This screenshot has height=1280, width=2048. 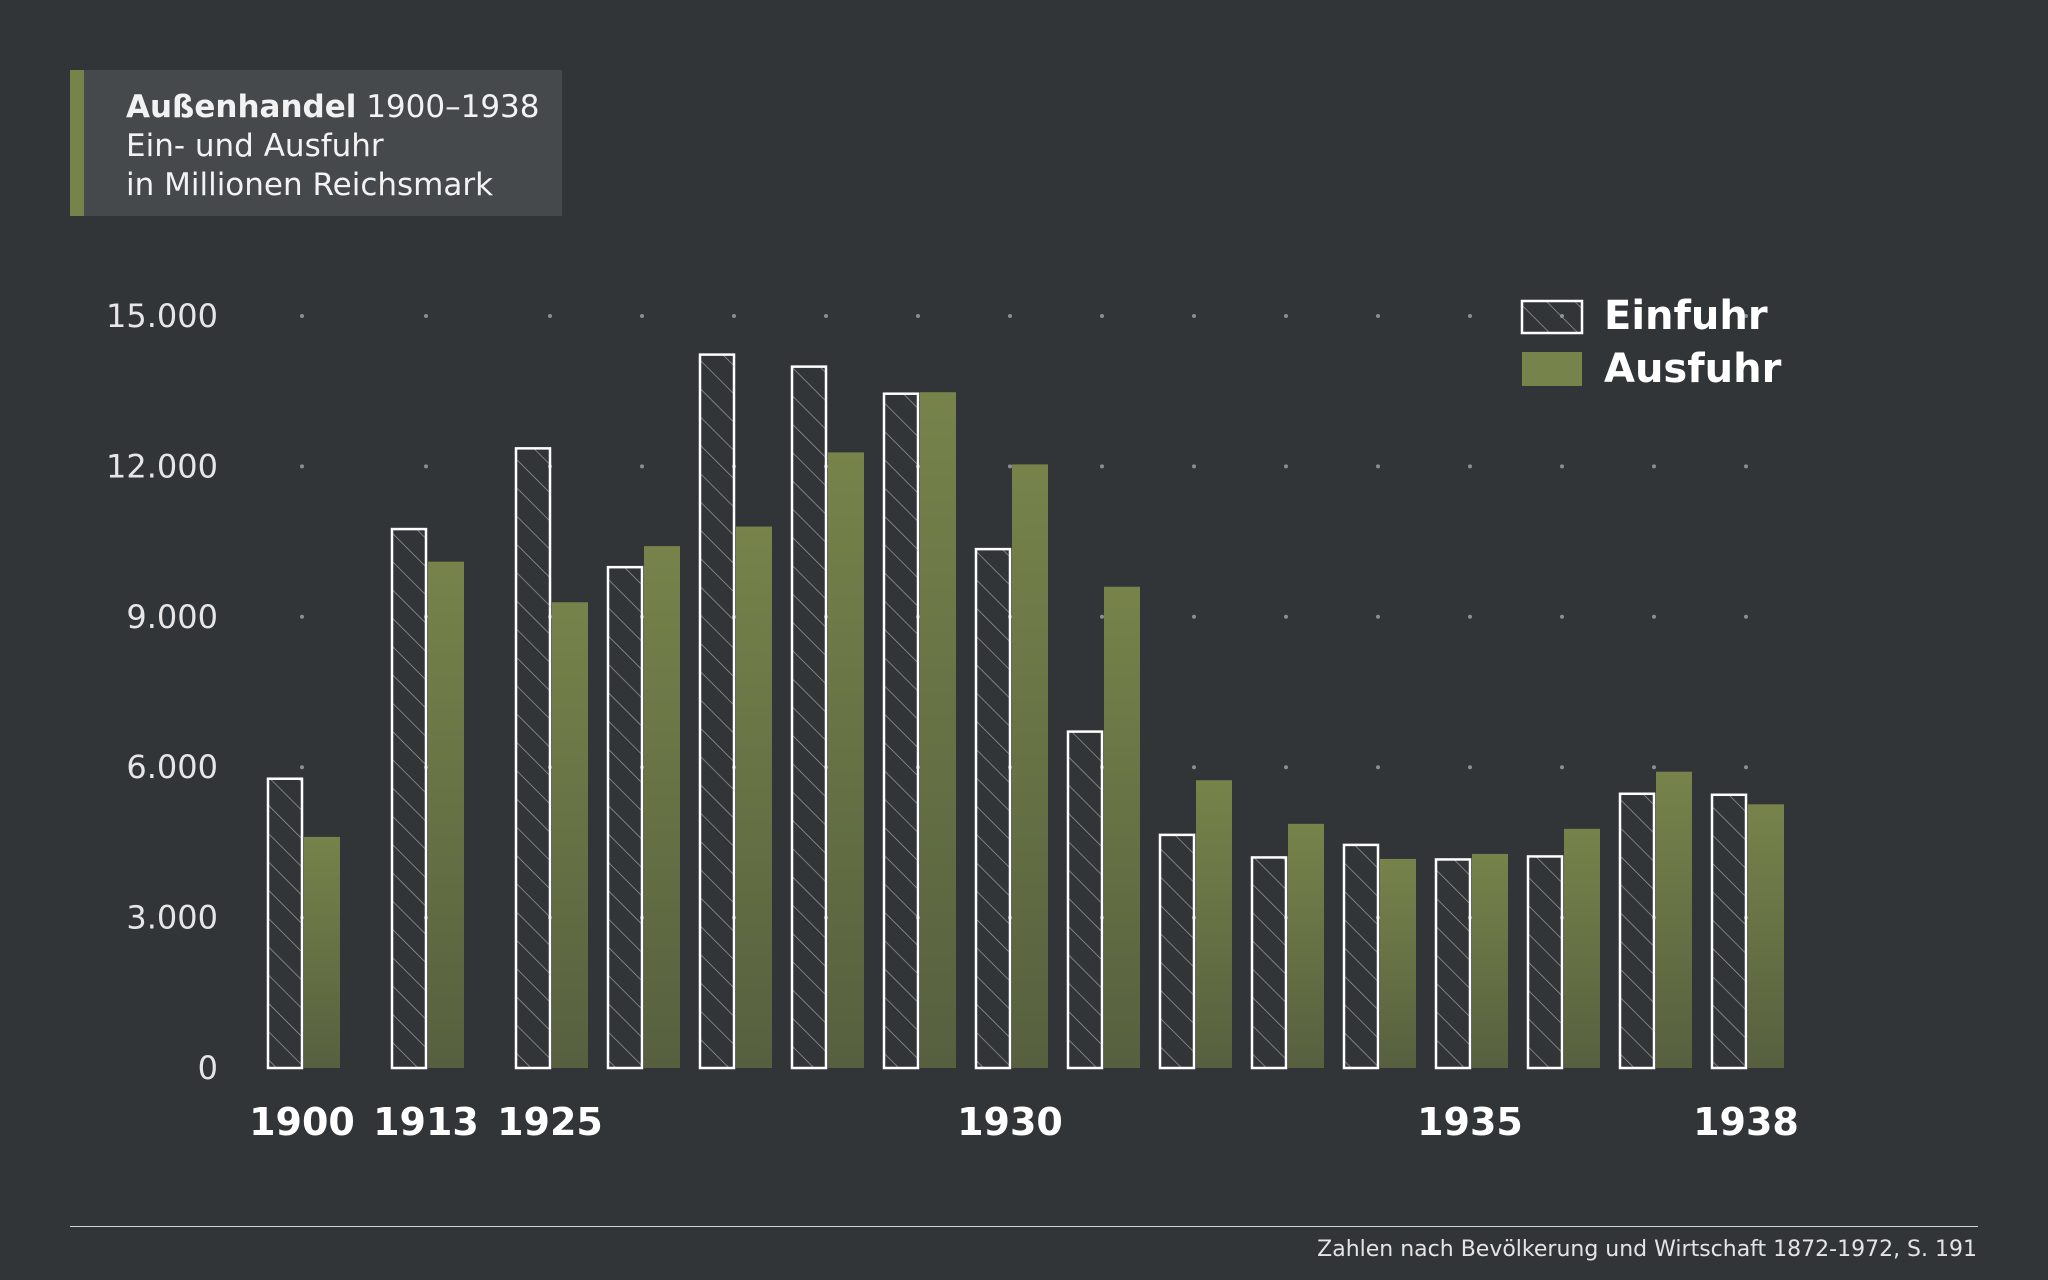 What do you see at coordinates (1552, 369) in the screenshot?
I see `legend-ausfuhr-swatch` at bounding box center [1552, 369].